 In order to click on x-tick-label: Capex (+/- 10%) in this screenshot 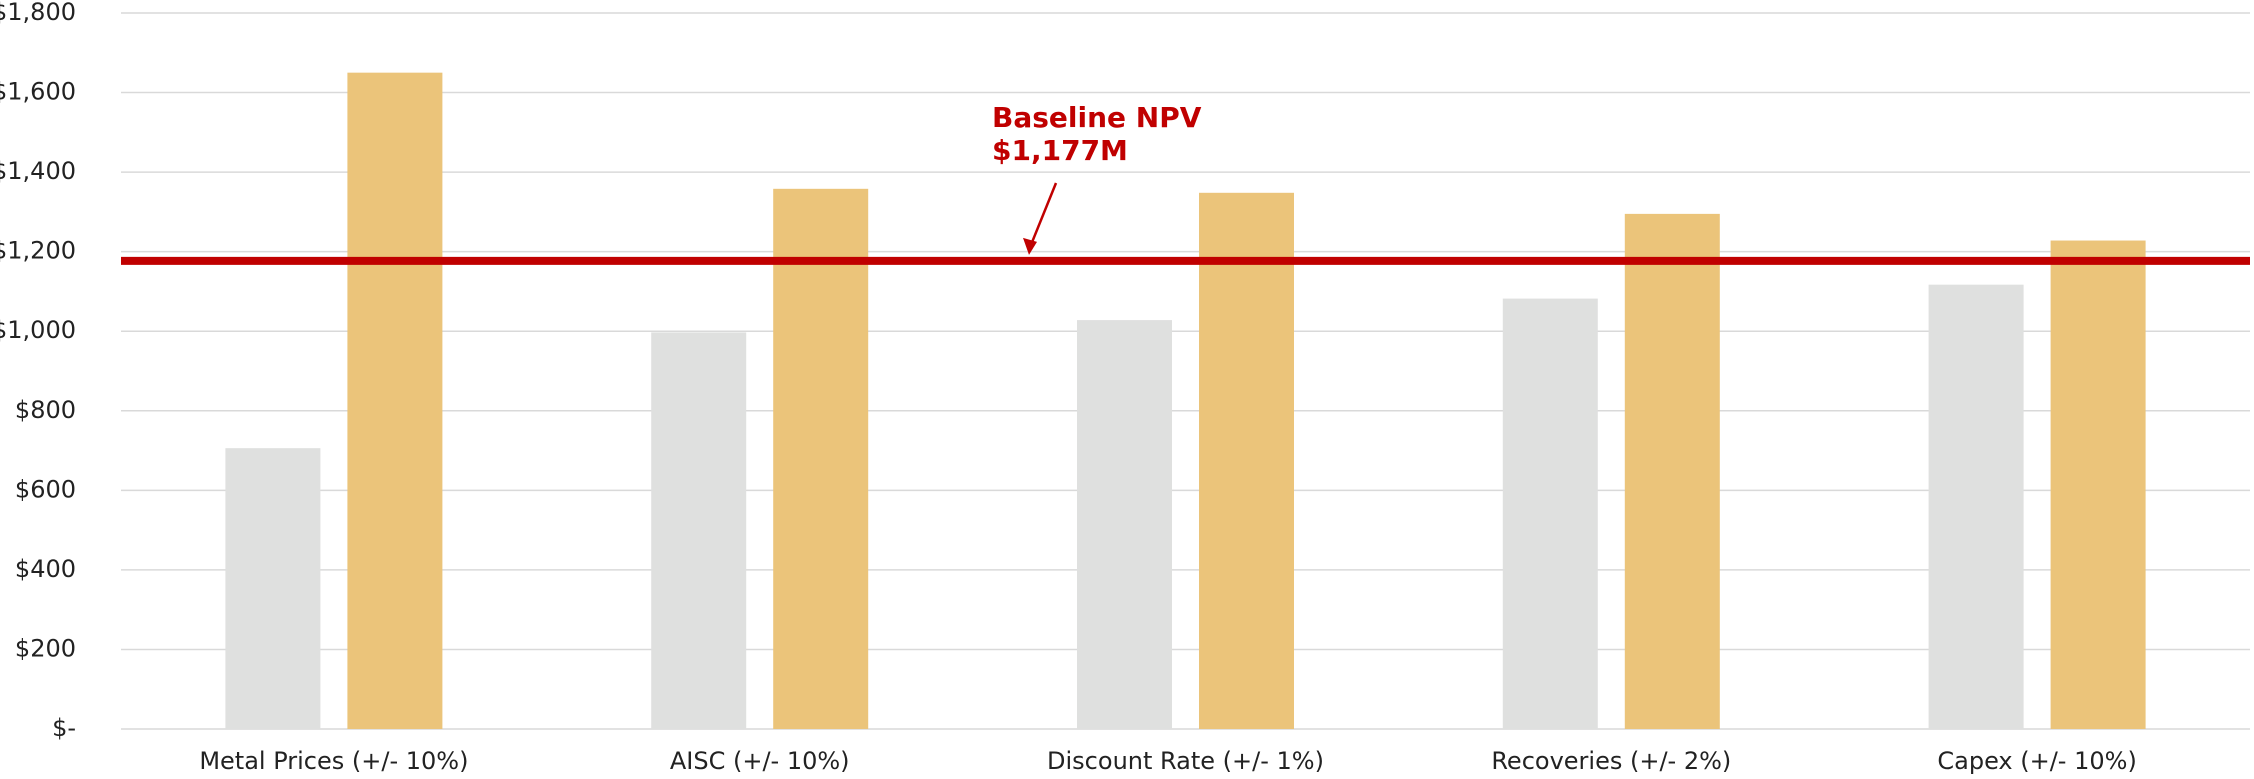, I will do `click(2036, 761)`.